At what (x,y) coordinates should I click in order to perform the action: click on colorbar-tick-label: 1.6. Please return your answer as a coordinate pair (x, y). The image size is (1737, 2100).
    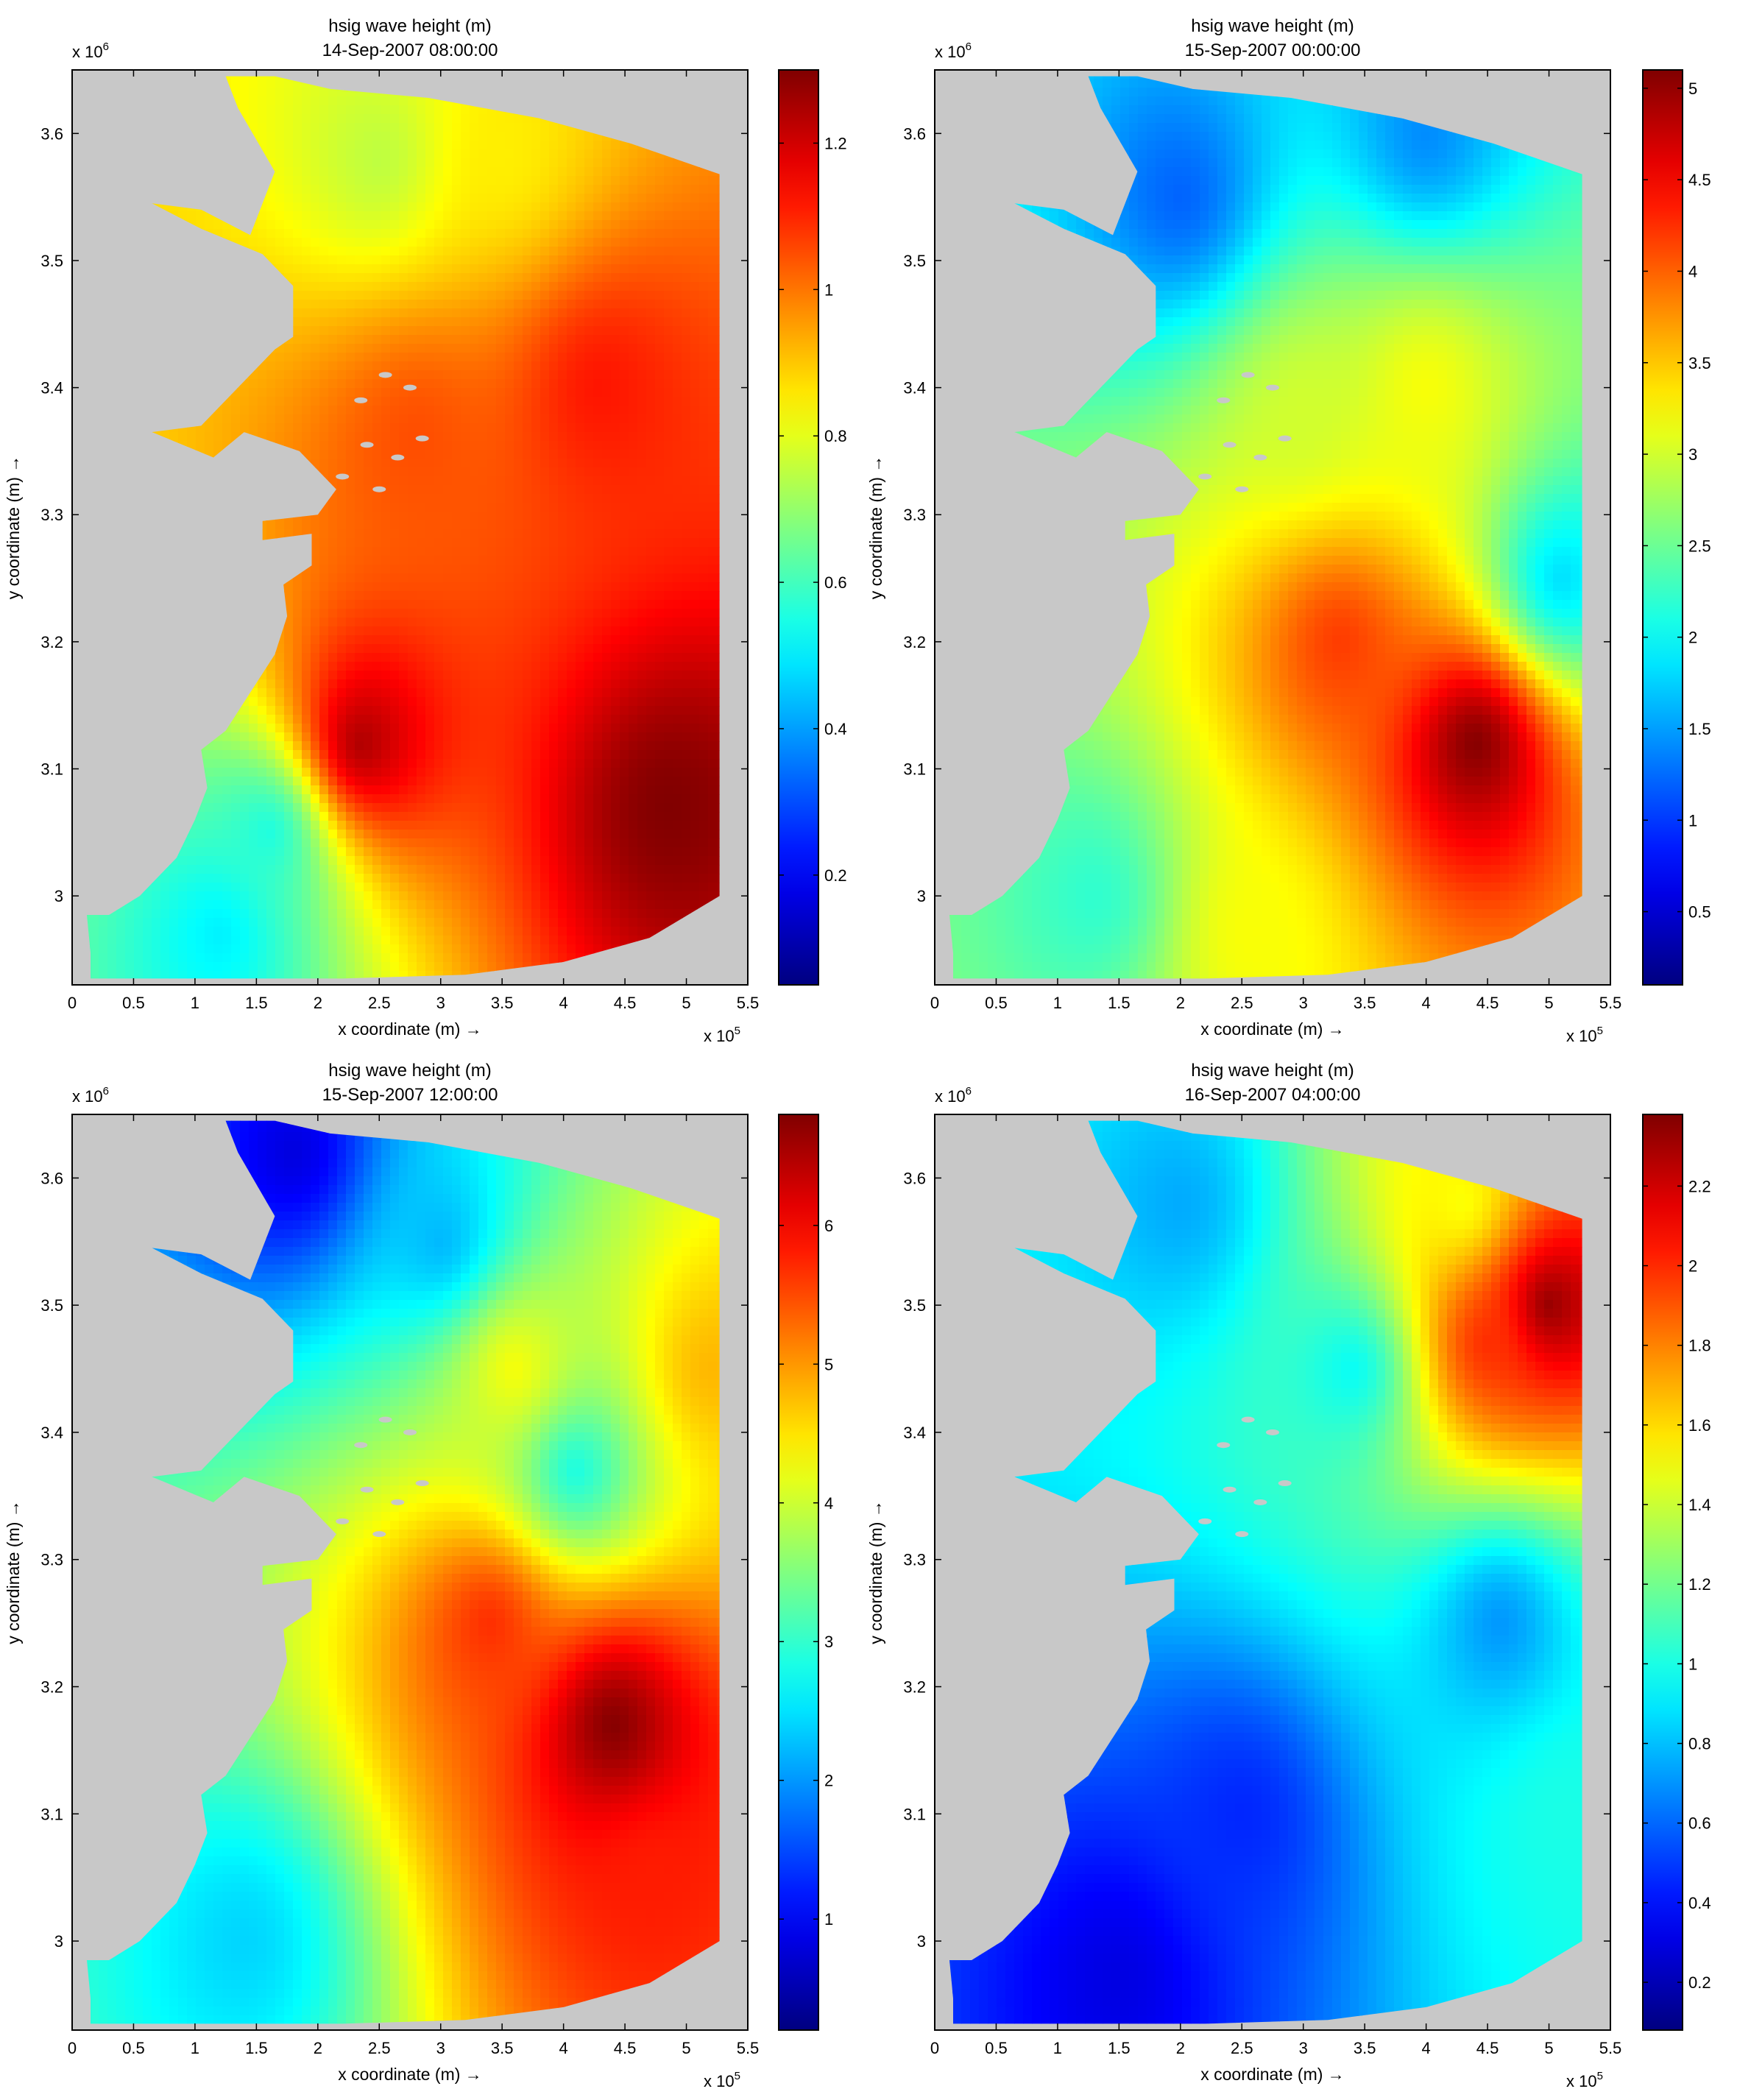
    Looking at the image, I should click on (1699, 1425).